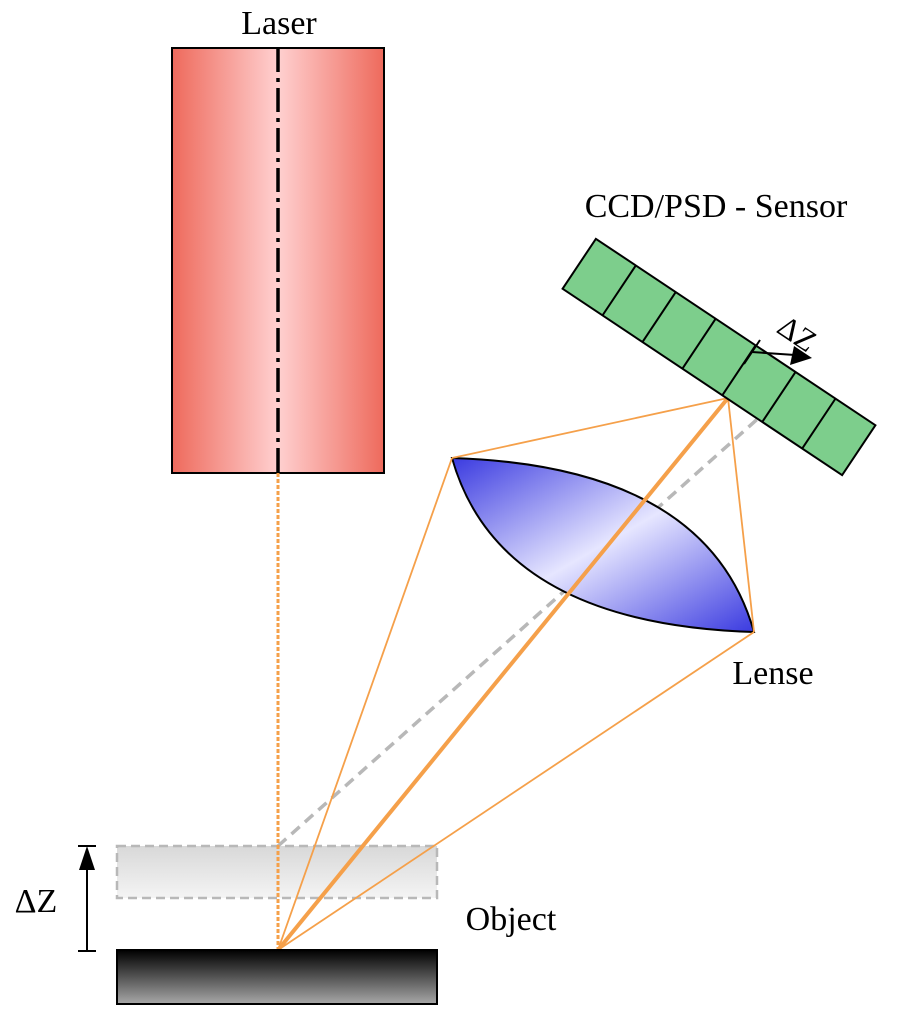 This screenshot has height=1025, width=902. What do you see at coordinates (603, 545) in the screenshot?
I see `lens` at bounding box center [603, 545].